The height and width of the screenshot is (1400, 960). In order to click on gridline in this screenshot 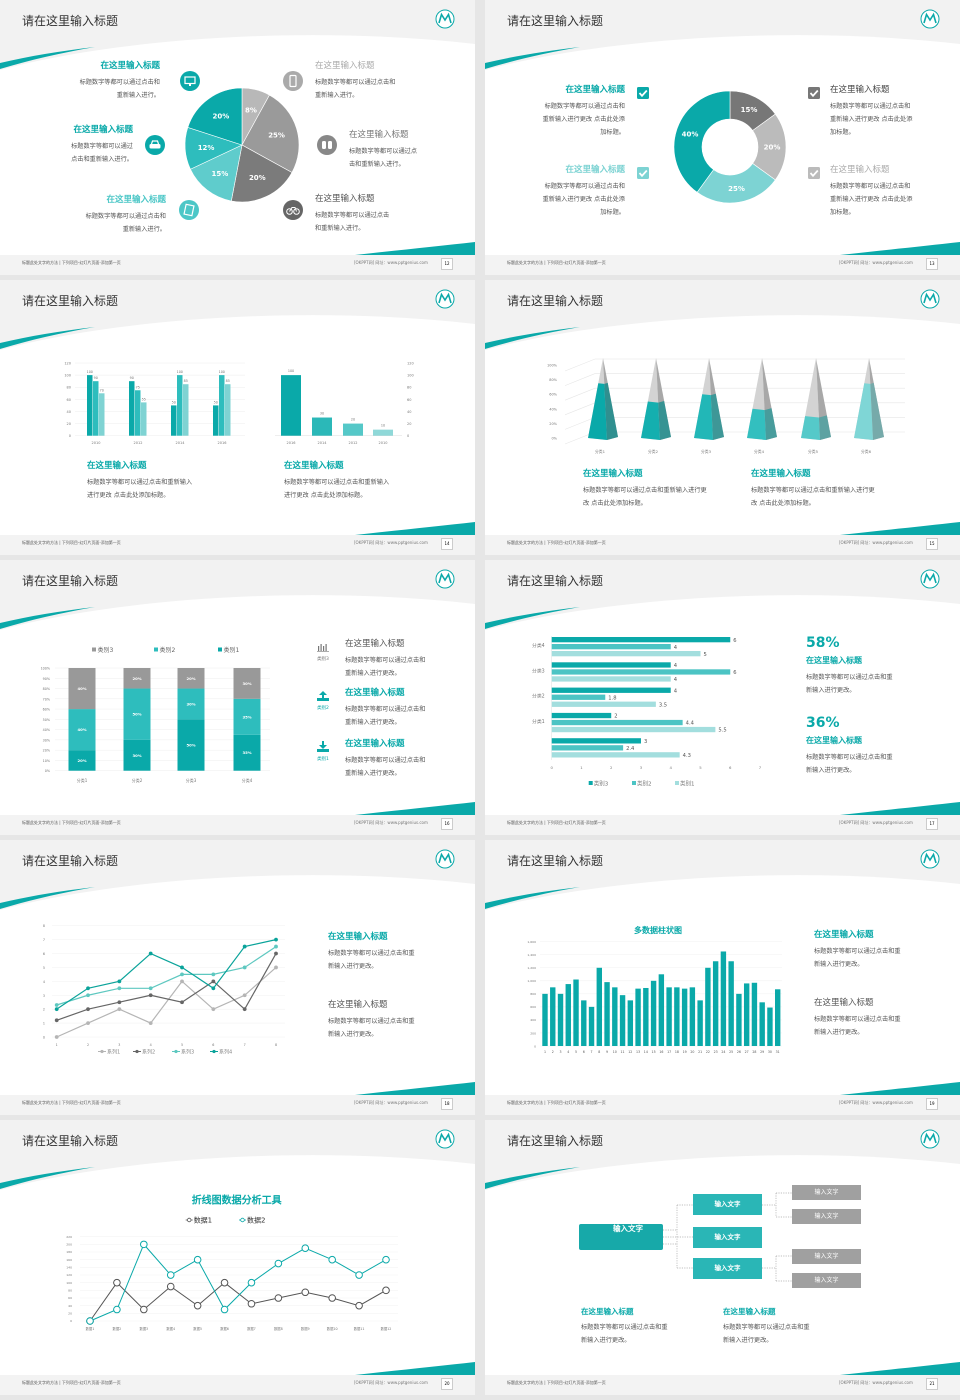, I will do `click(734, 394)`.